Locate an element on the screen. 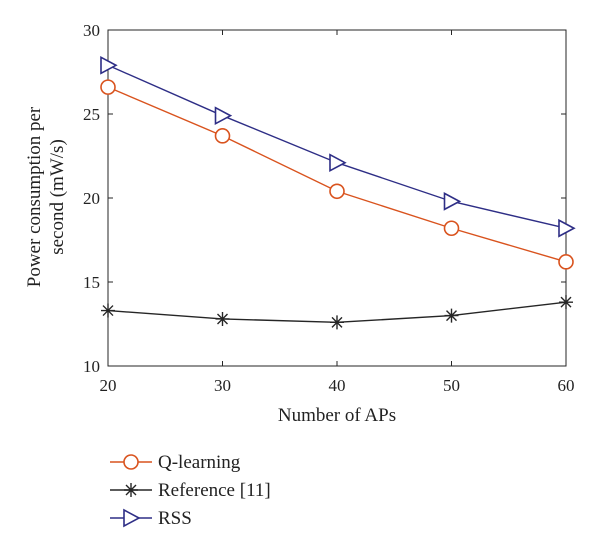  legend-marker-rss is located at coordinates (132, 518).